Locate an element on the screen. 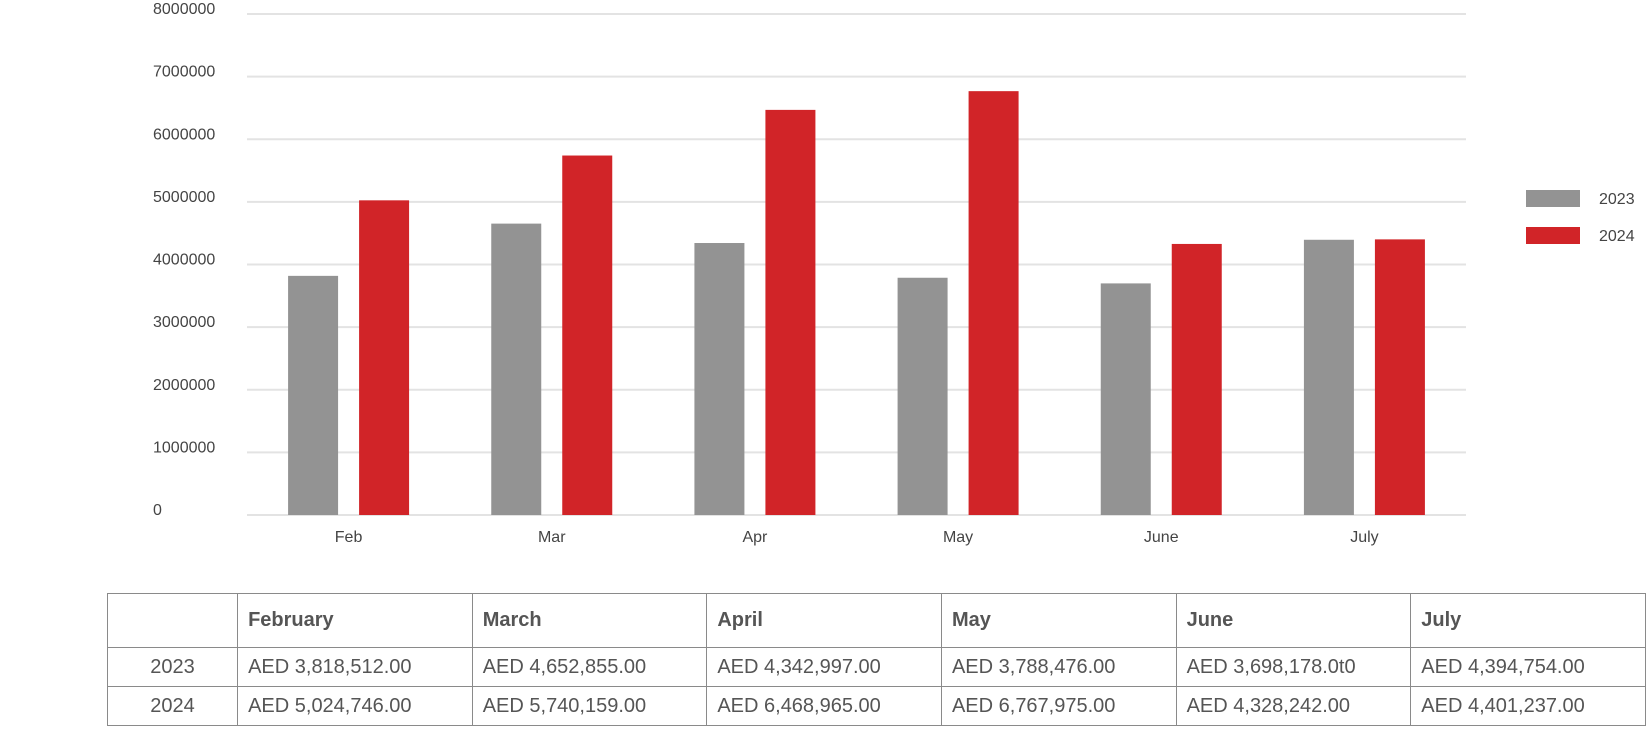  bar-2023-May is located at coordinates (922, 396).